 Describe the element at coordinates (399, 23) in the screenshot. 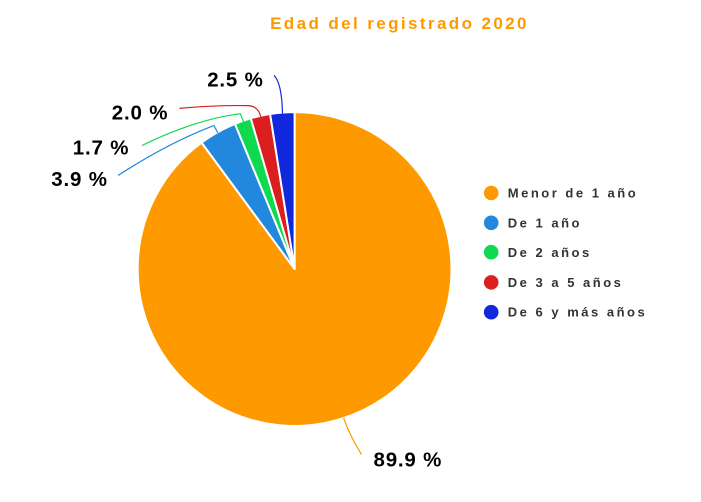

I see `svg-text: Edad del registrado 2020` at that location.